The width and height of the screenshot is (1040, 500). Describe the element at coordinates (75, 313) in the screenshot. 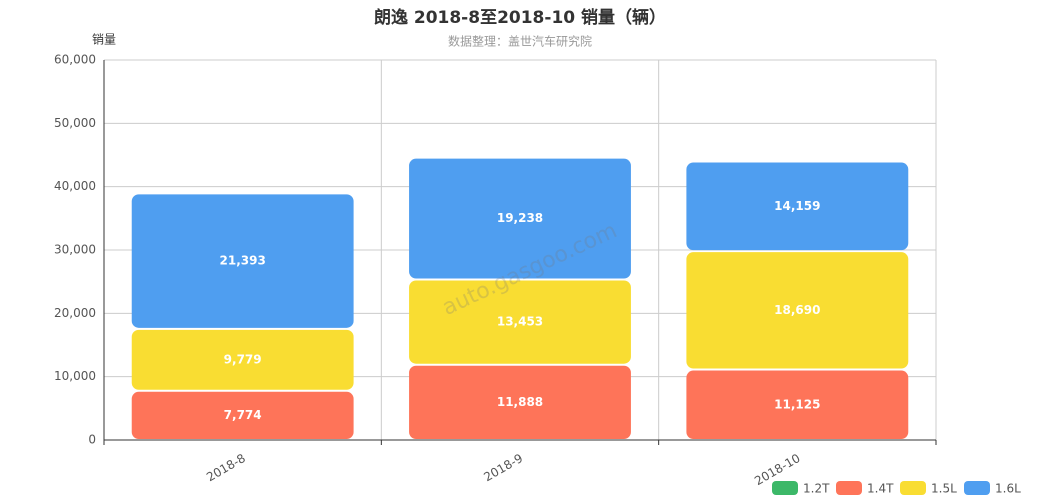

I see `y-tick-label: 20,000` at that location.